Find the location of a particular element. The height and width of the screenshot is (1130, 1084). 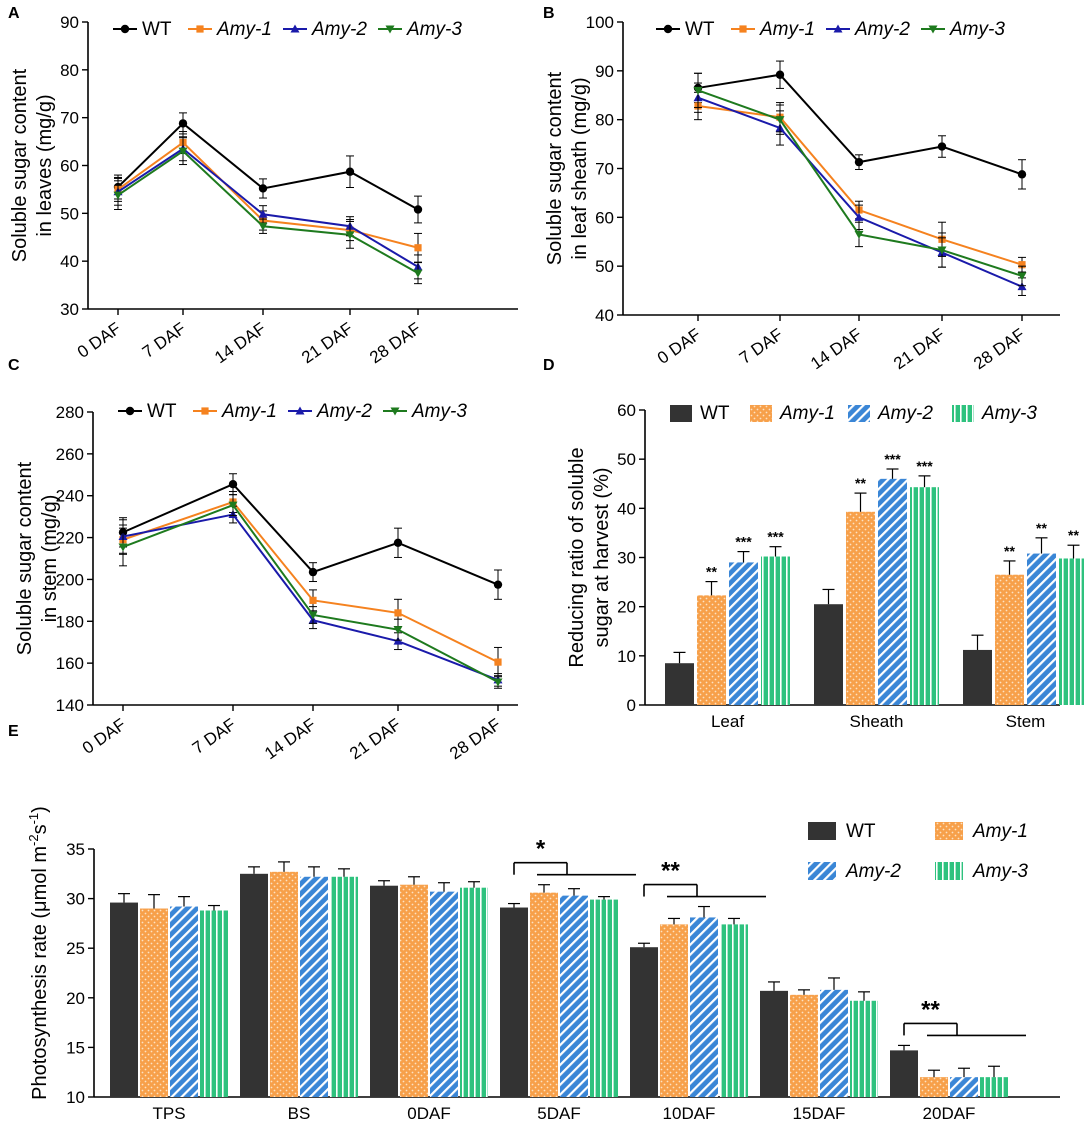

panel-letter-D: D is located at coordinates (549, 365).